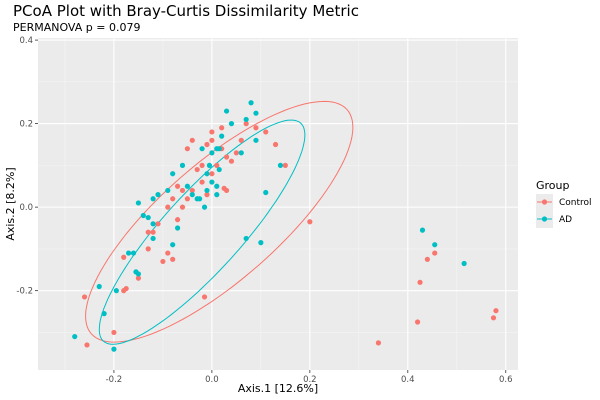 Image resolution: width=600 pixels, height=400 pixels. I want to click on legend: Group Control AD, so click(564, 203).